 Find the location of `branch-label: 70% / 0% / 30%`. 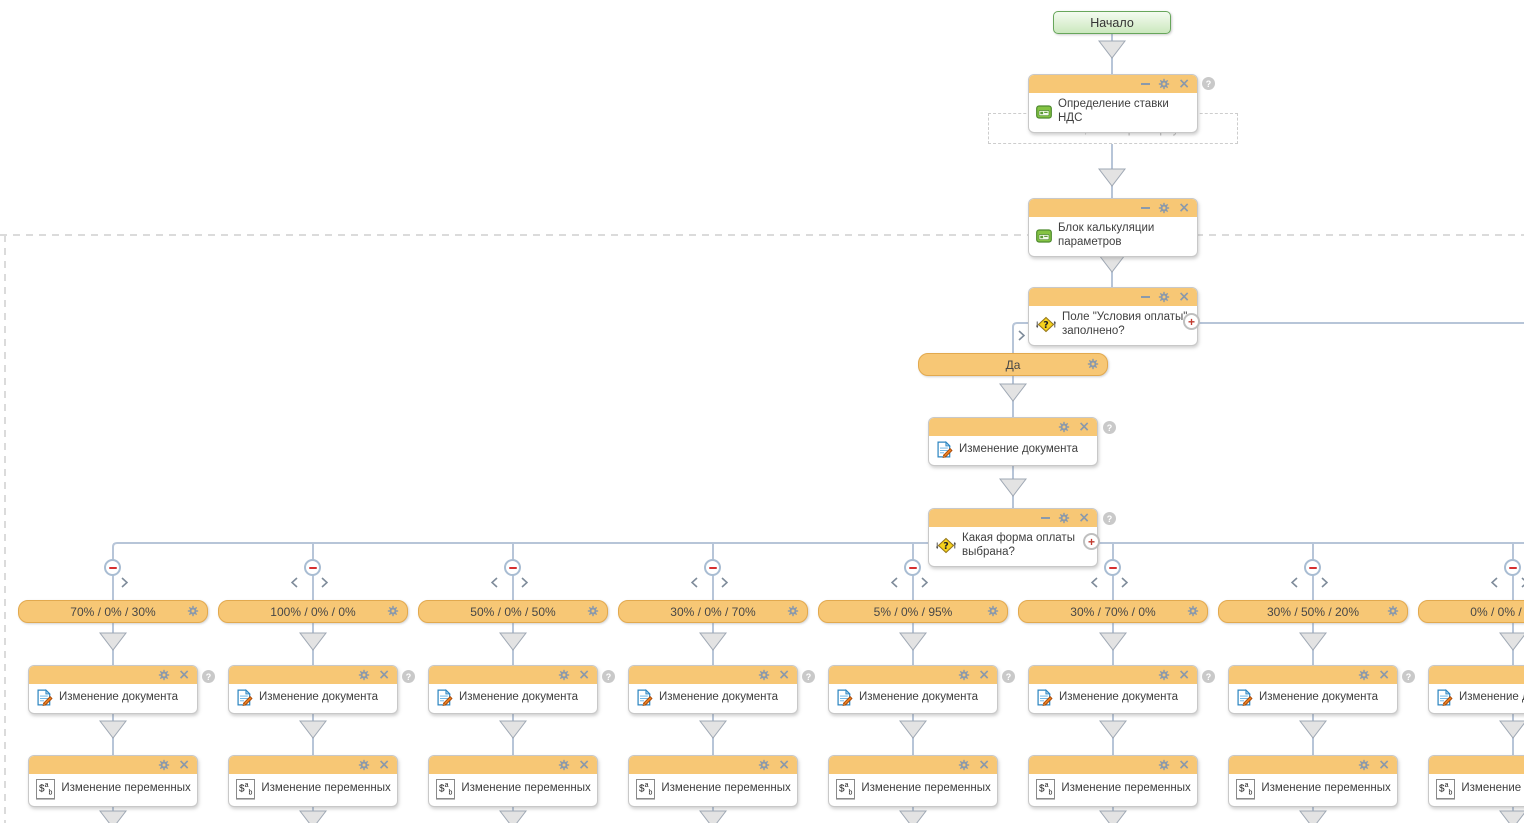

branch-label: 70% / 0% / 30% is located at coordinates (113, 611).